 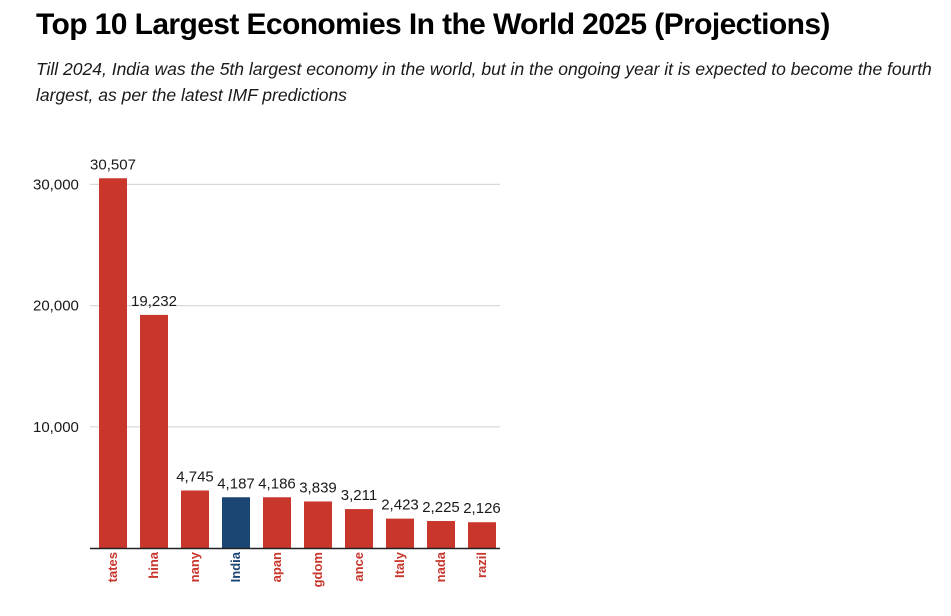 I want to click on y-tick-label: 20,000, so click(x=56, y=306).